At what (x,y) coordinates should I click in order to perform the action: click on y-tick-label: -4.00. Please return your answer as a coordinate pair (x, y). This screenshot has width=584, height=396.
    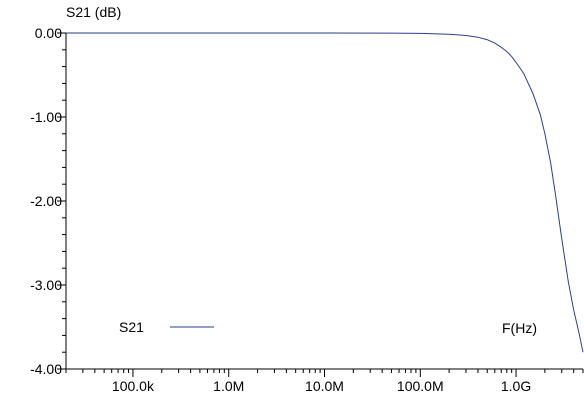
    Looking at the image, I should click on (46, 369).